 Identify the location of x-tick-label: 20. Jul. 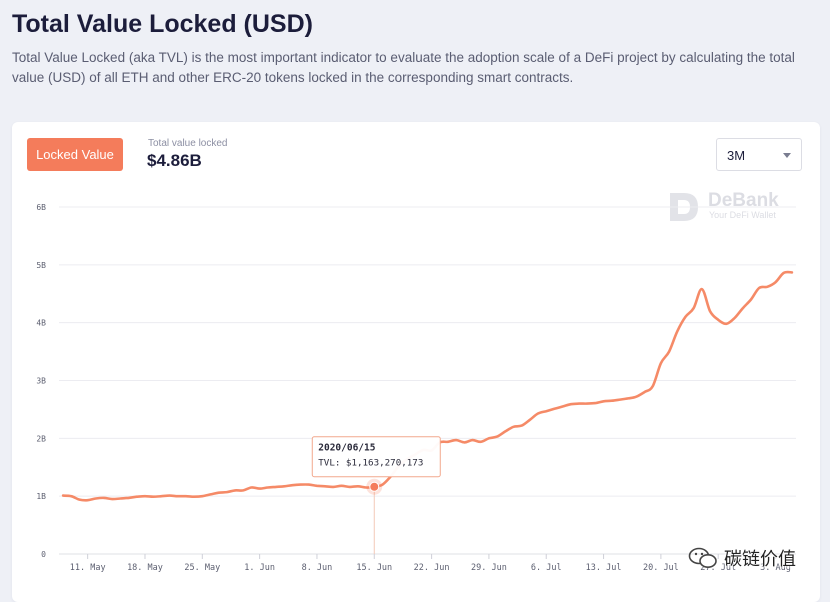
(661, 568).